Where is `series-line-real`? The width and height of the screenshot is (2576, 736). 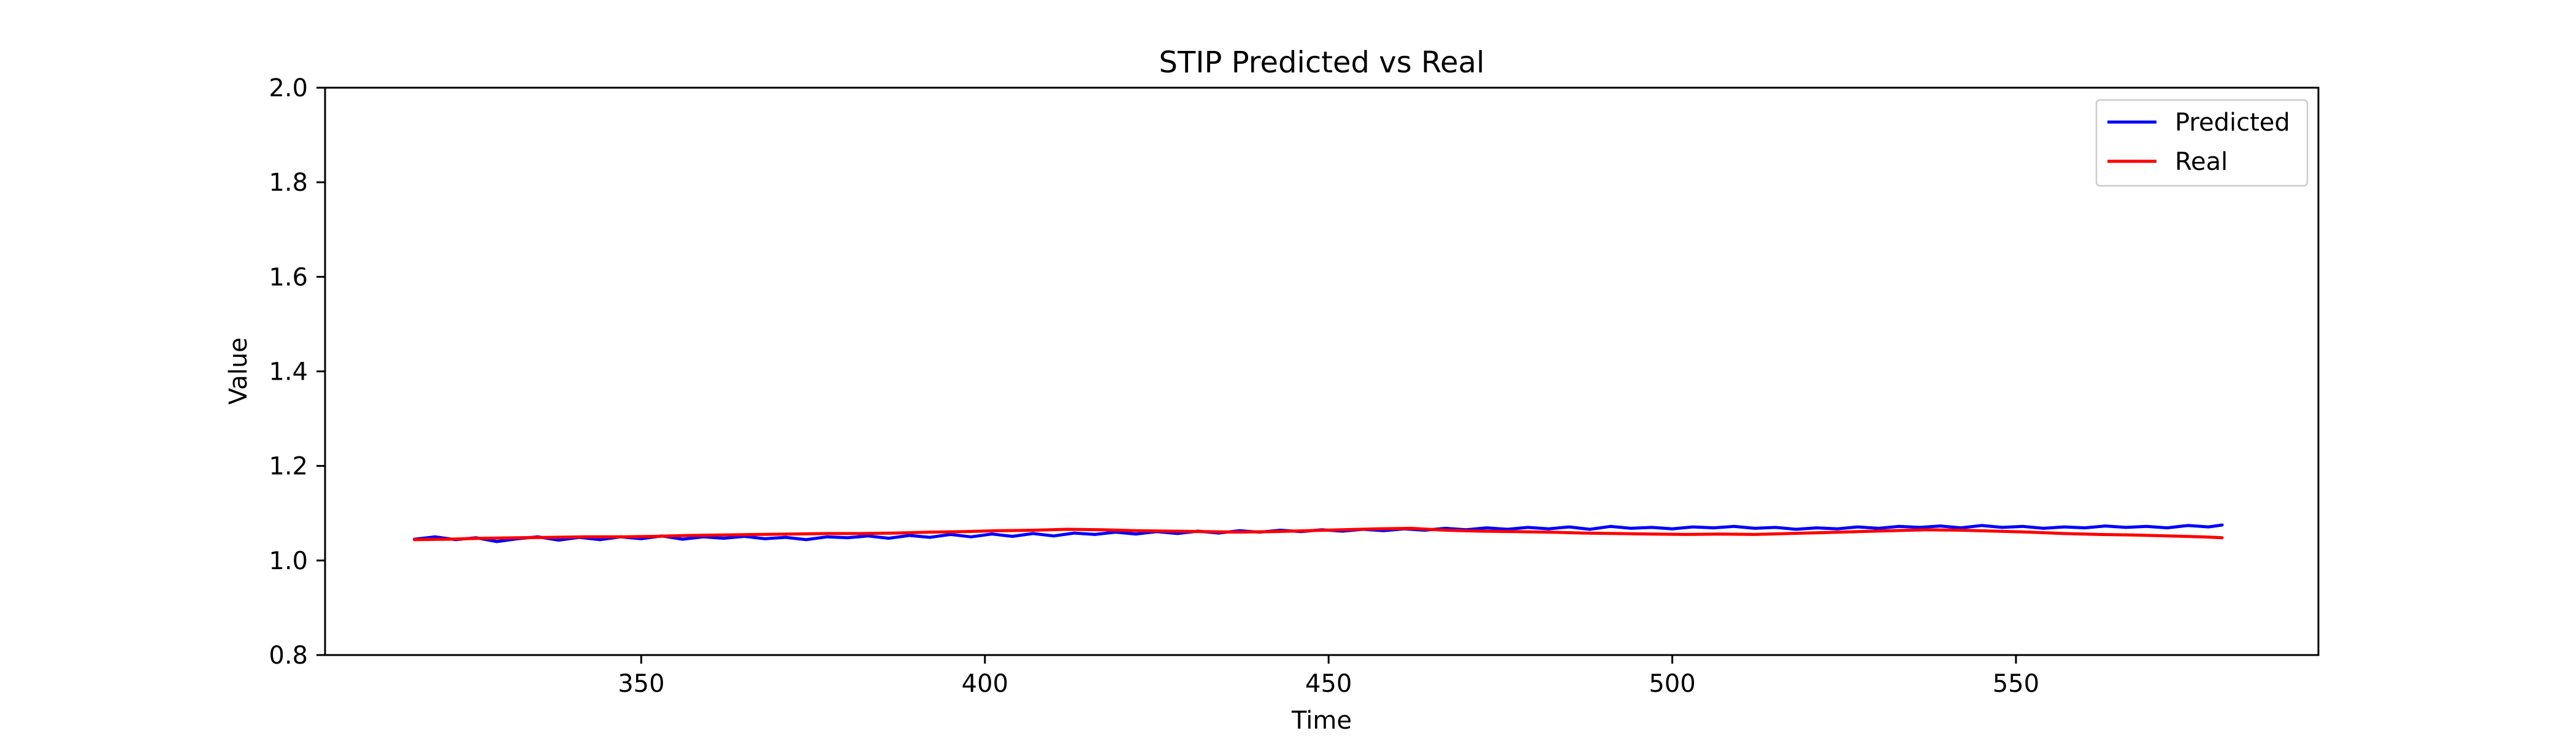
series-line-real is located at coordinates (1318, 534).